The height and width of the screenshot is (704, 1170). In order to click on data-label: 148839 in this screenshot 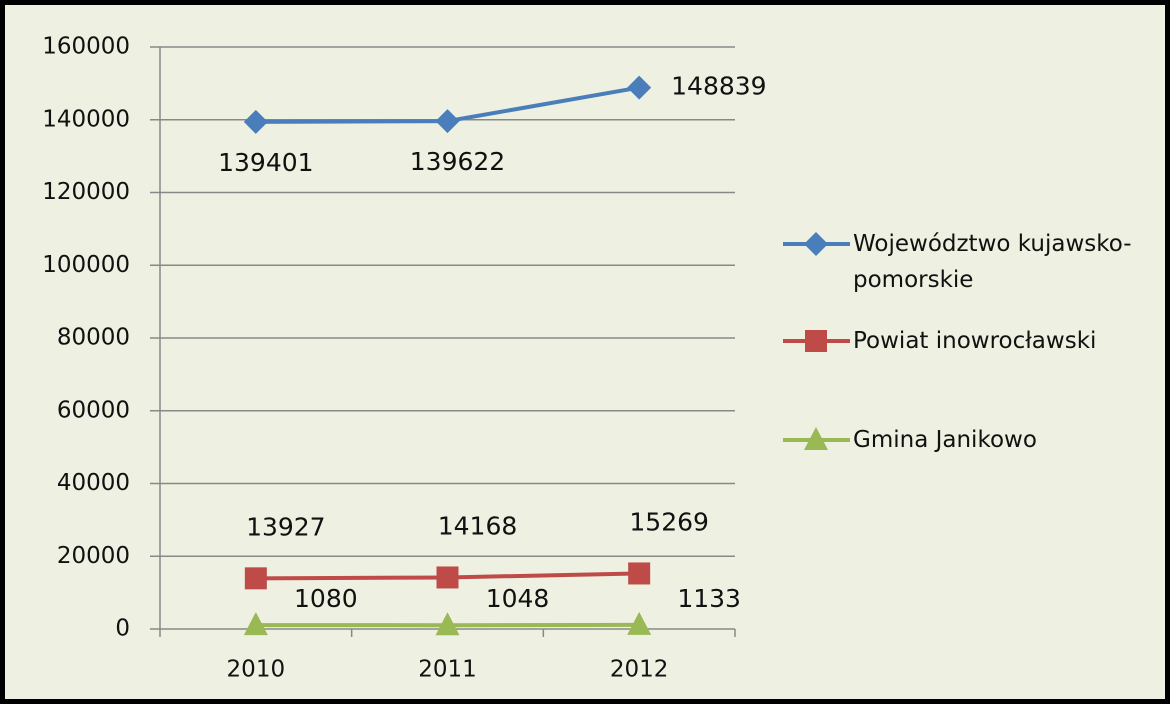, I will do `click(718, 86)`.